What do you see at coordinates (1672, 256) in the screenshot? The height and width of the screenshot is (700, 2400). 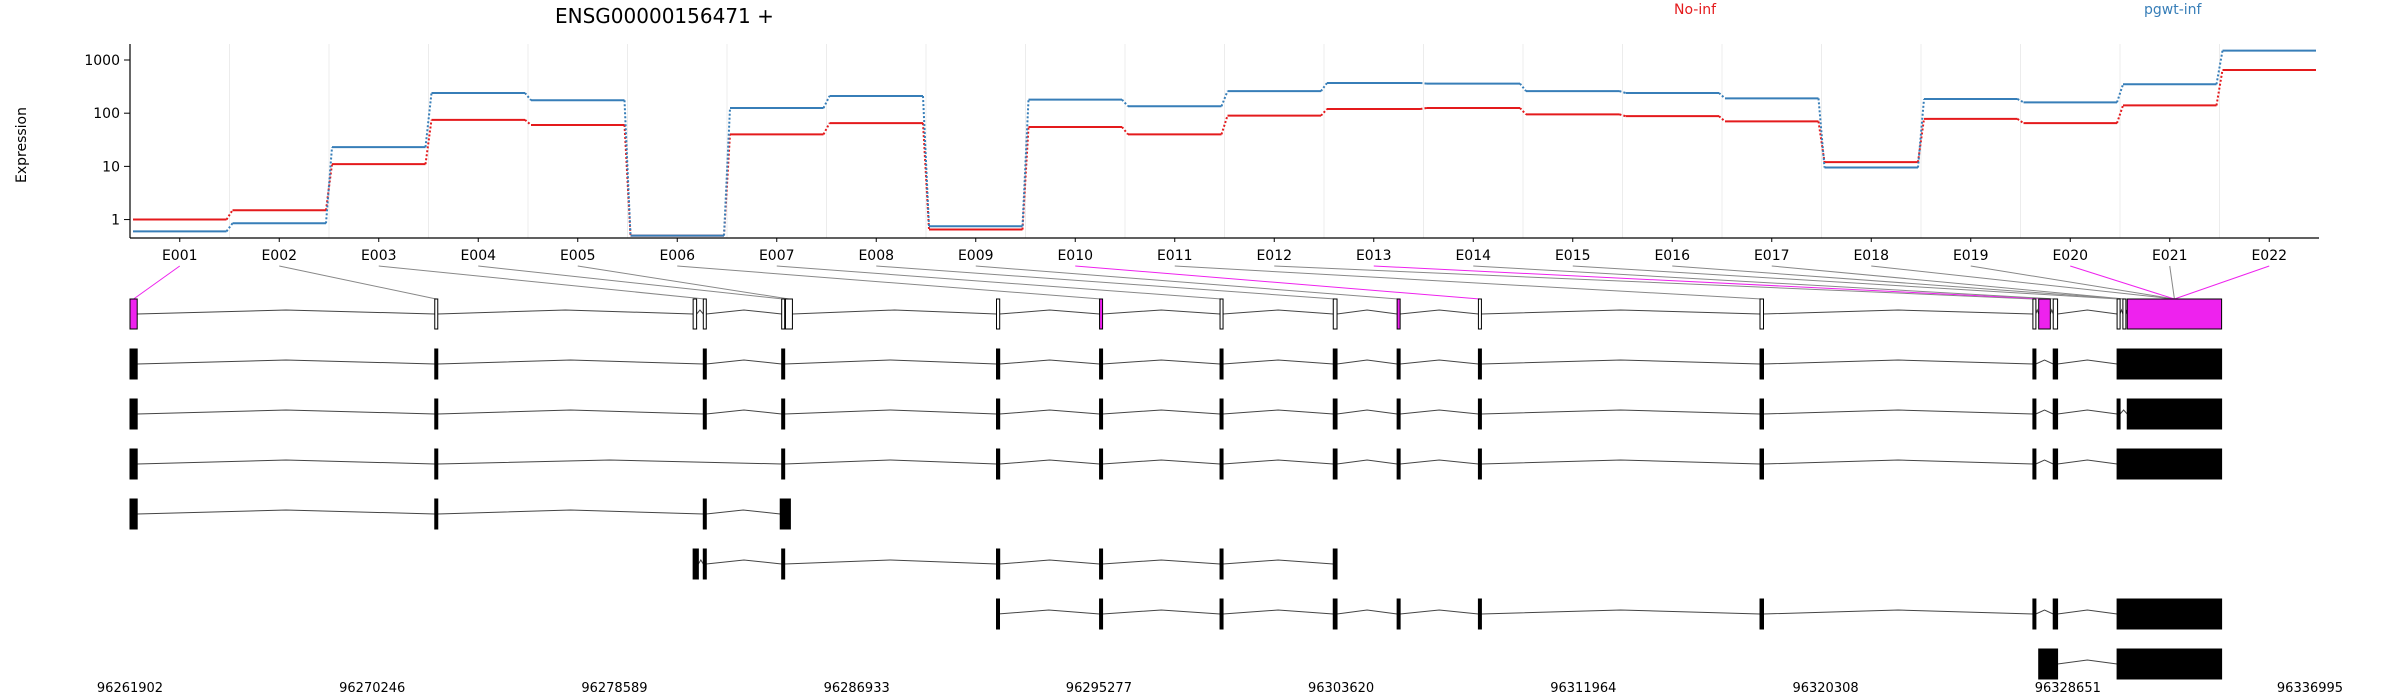 I see `x-tick-label: E016` at bounding box center [1672, 256].